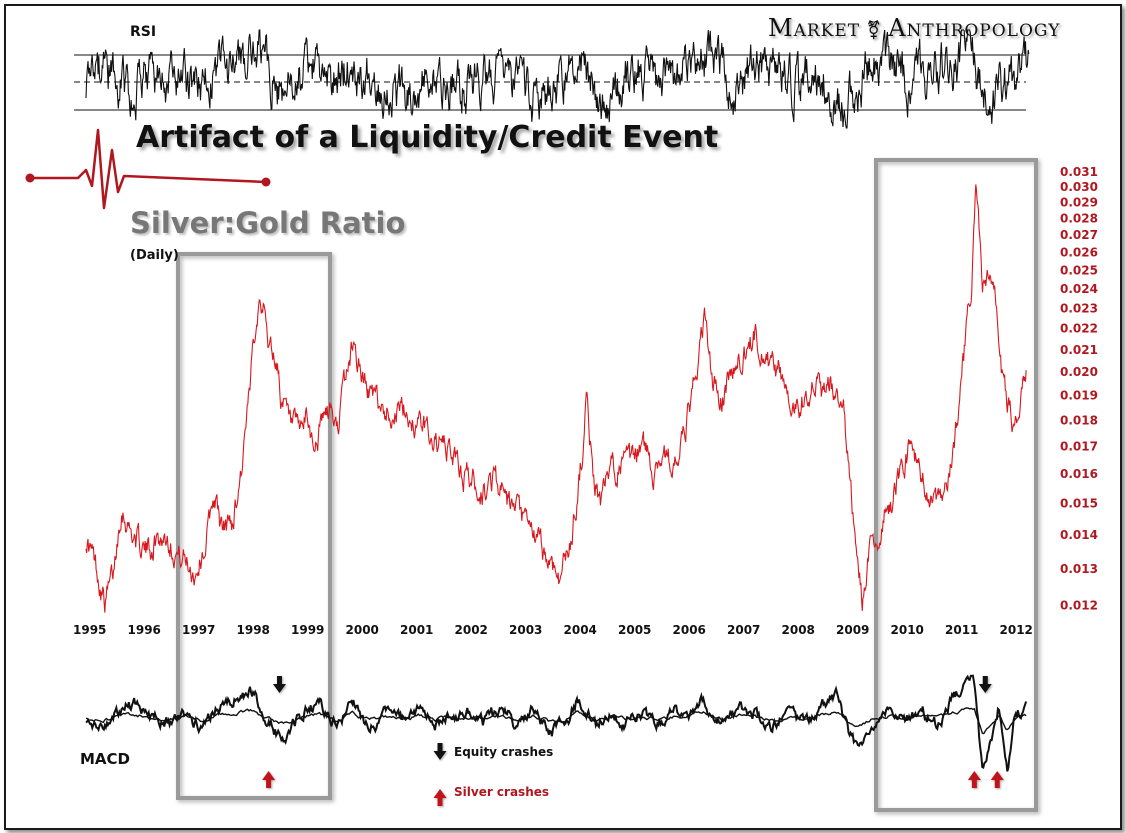 Image resolution: width=1126 pixels, height=833 pixels. Describe the element at coordinates (956, 485) in the screenshot. I see `highlight-box-2009-2012` at that location.